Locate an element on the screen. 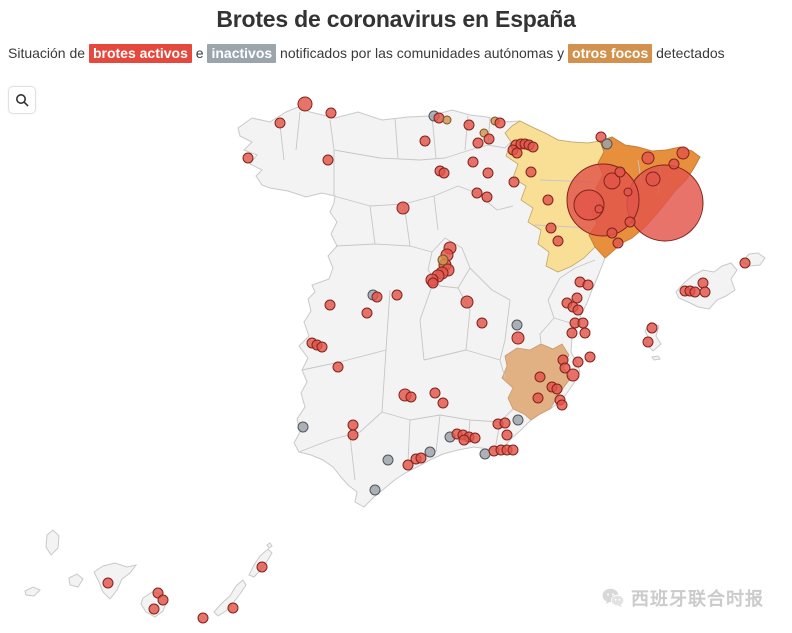 This screenshot has height=633, width=792. region-balearics is located at coordinates (705, 306).